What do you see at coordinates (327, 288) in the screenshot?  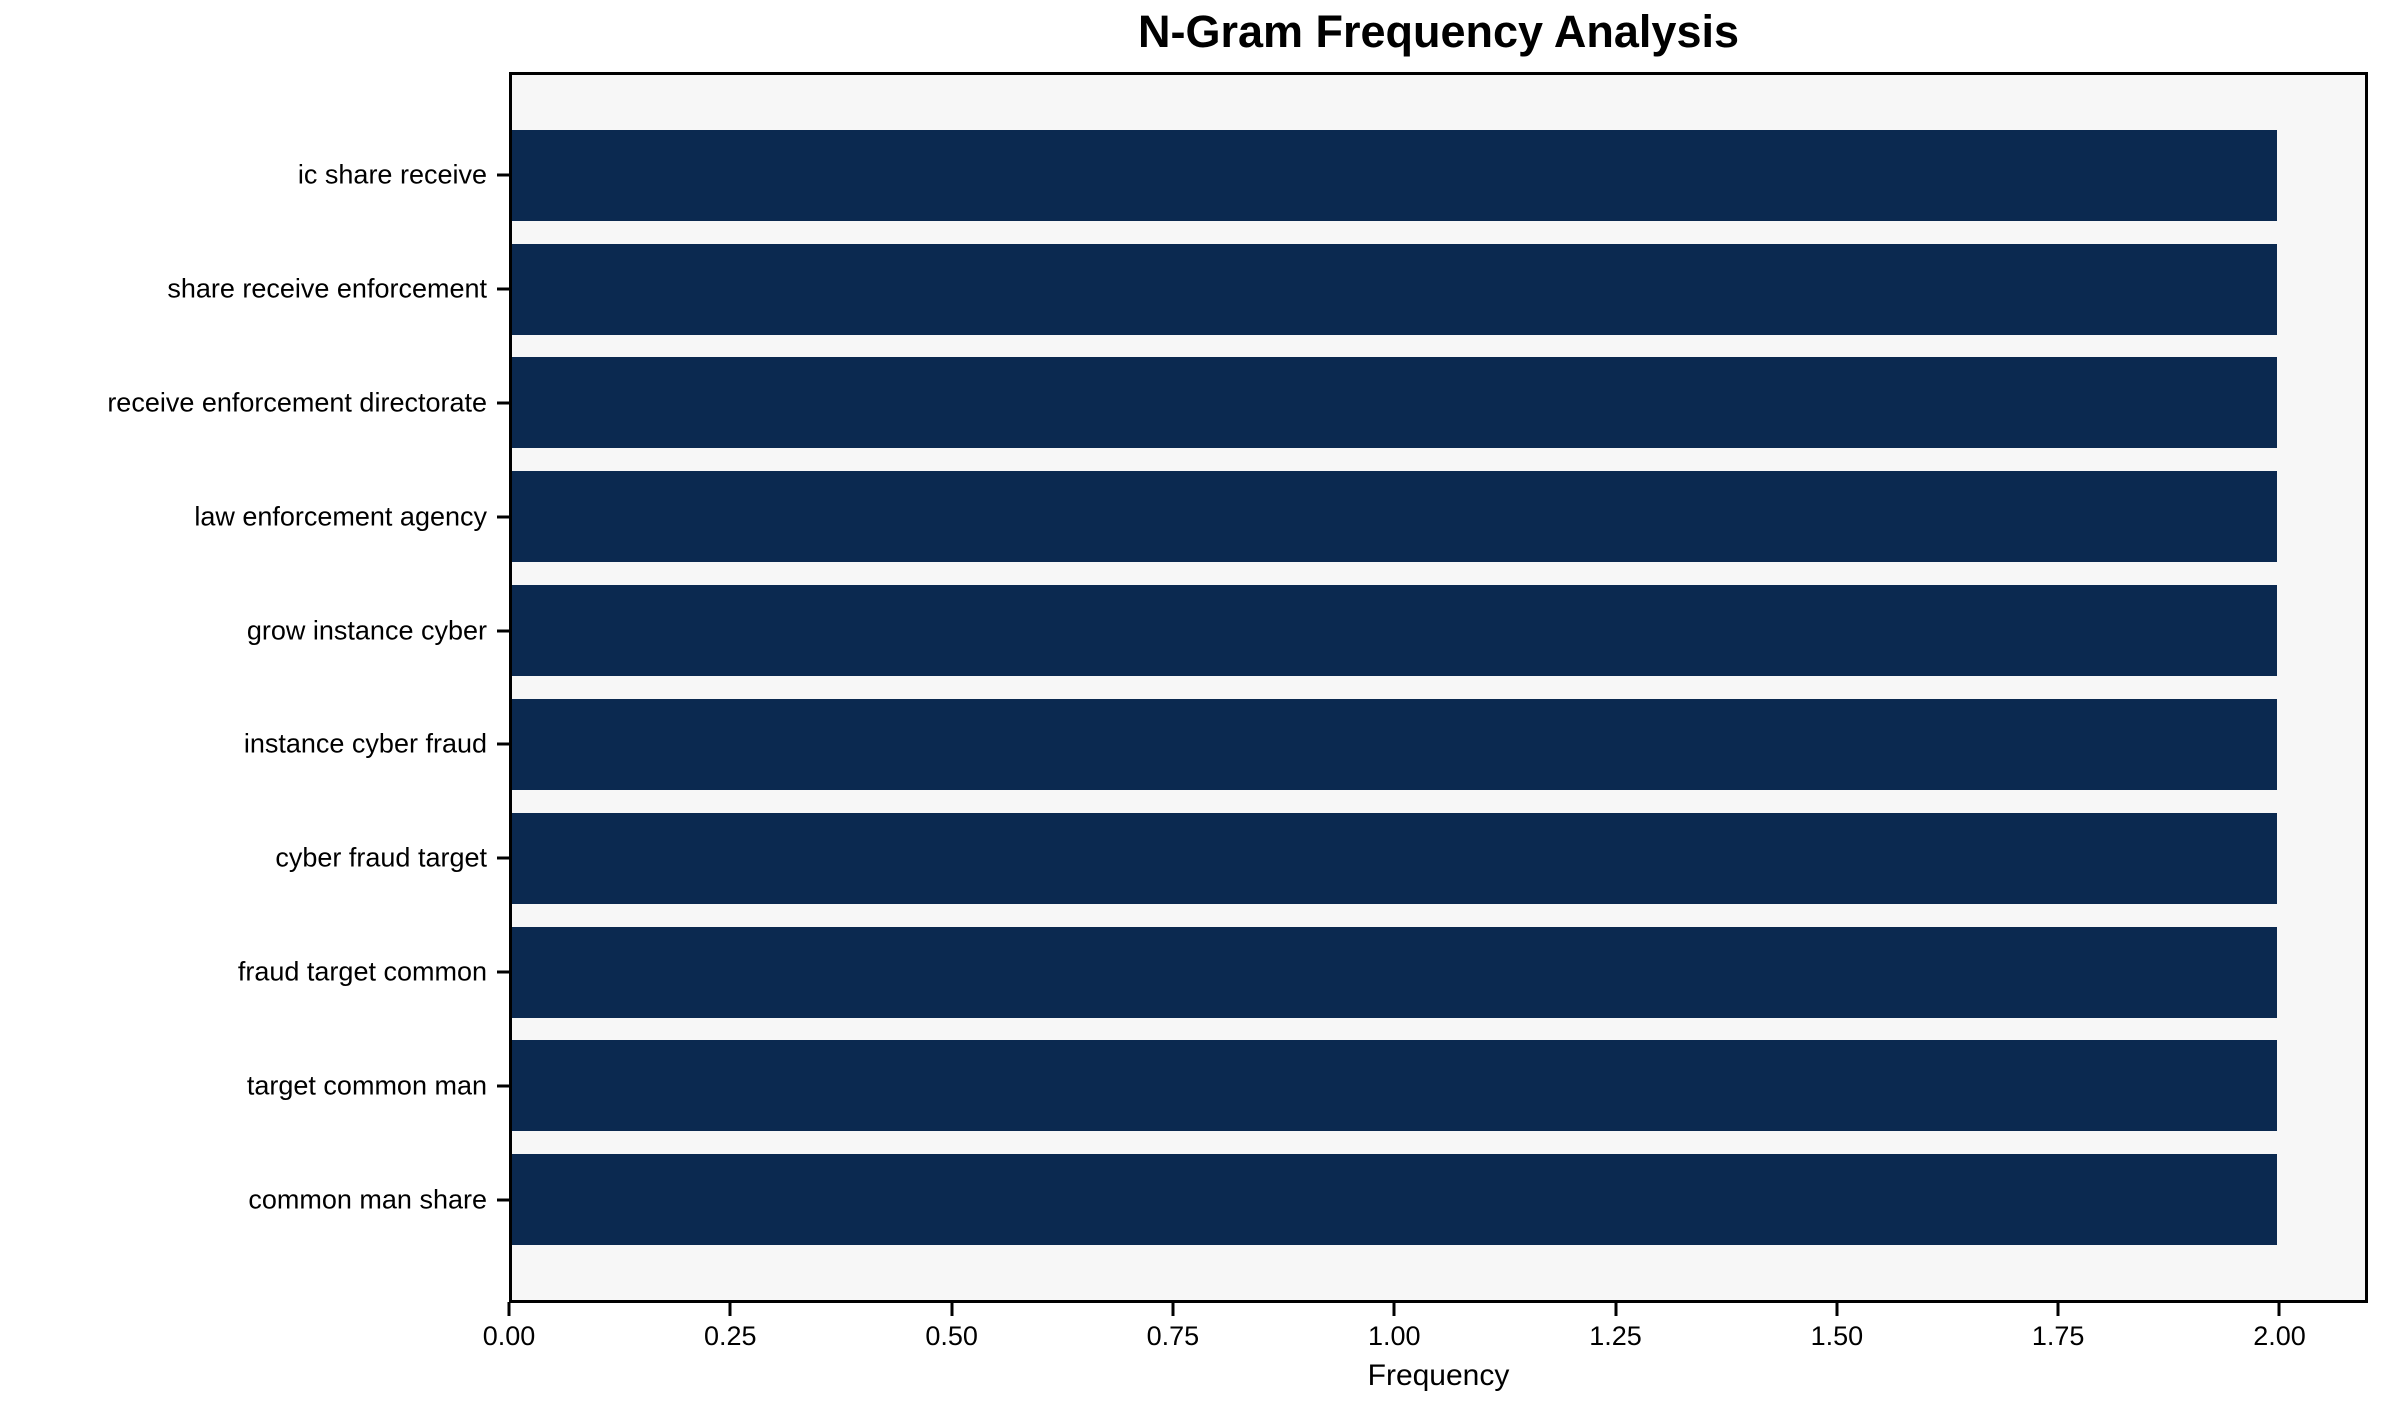 I see `y-axis-tick-label: share receive enforcement` at bounding box center [327, 288].